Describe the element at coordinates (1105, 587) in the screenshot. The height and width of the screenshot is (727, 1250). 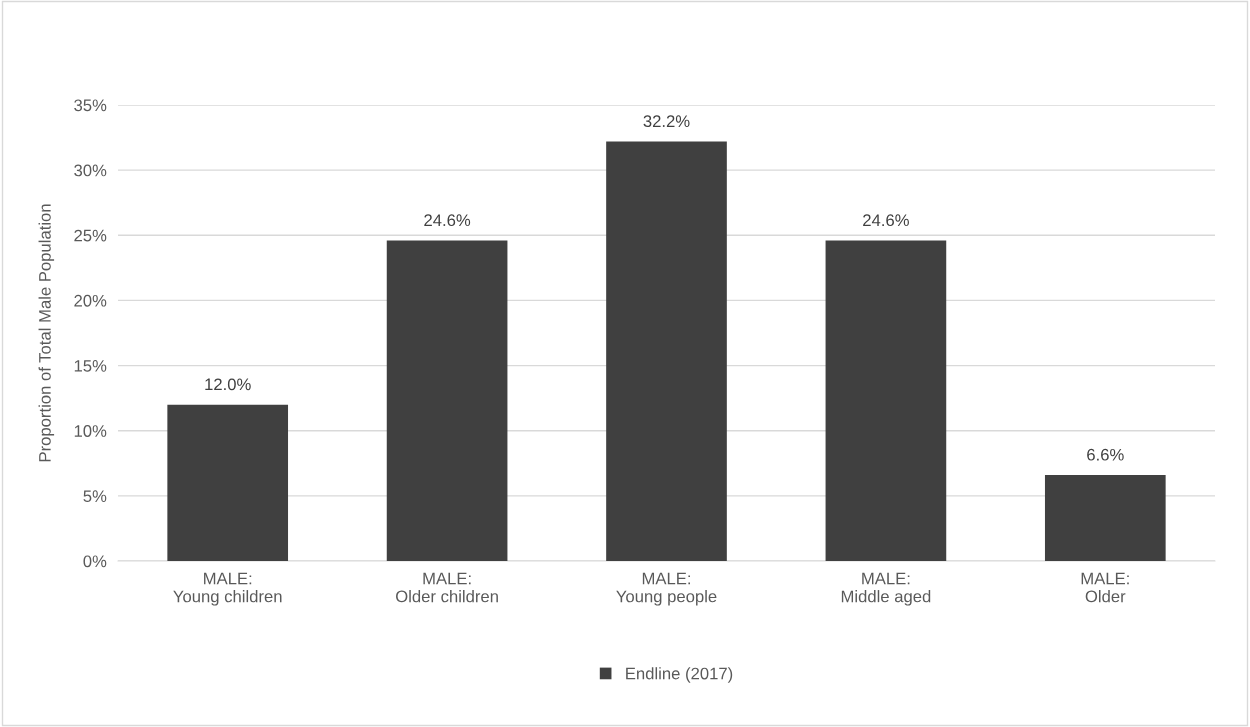
I see `x-tick-label: MALE: Older` at that location.